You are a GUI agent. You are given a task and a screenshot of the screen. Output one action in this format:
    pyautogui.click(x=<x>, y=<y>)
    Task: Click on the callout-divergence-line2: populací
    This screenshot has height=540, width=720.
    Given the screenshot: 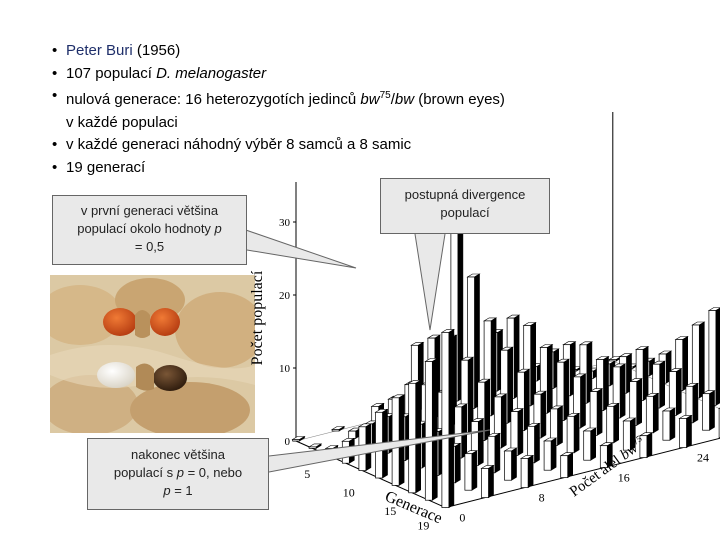 What is the action you would take?
    pyautogui.click(x=465, y=212)
    